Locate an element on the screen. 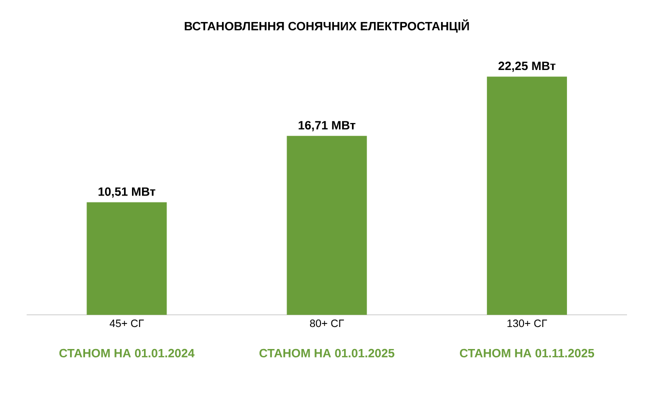  text: СТАНОМ НА 01.01.2024 is located at coordinates (127, 353).